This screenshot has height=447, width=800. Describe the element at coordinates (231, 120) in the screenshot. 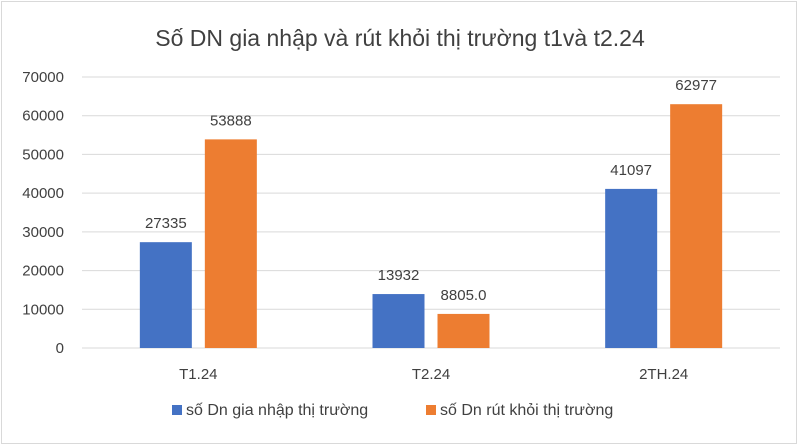

I see `data-label: 53888` at that location.